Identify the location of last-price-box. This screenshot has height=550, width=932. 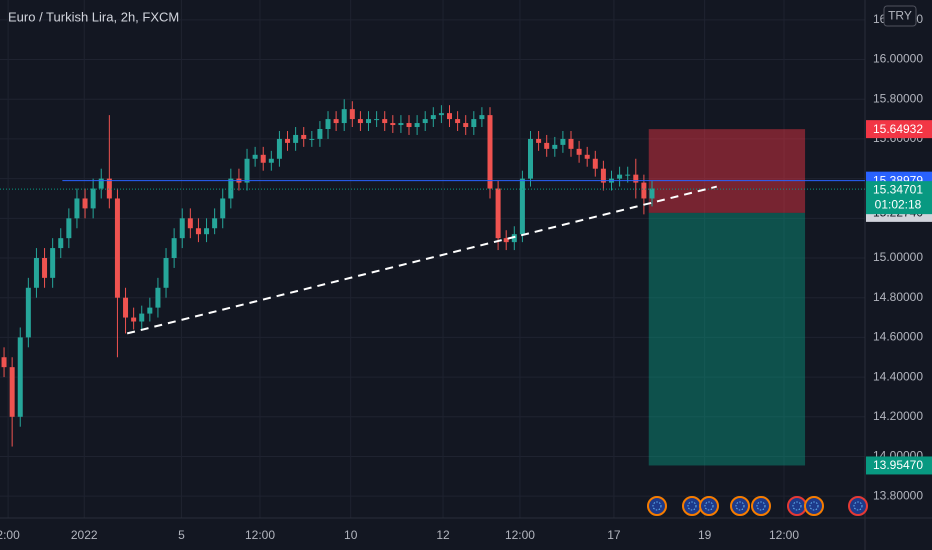
(899, 198).